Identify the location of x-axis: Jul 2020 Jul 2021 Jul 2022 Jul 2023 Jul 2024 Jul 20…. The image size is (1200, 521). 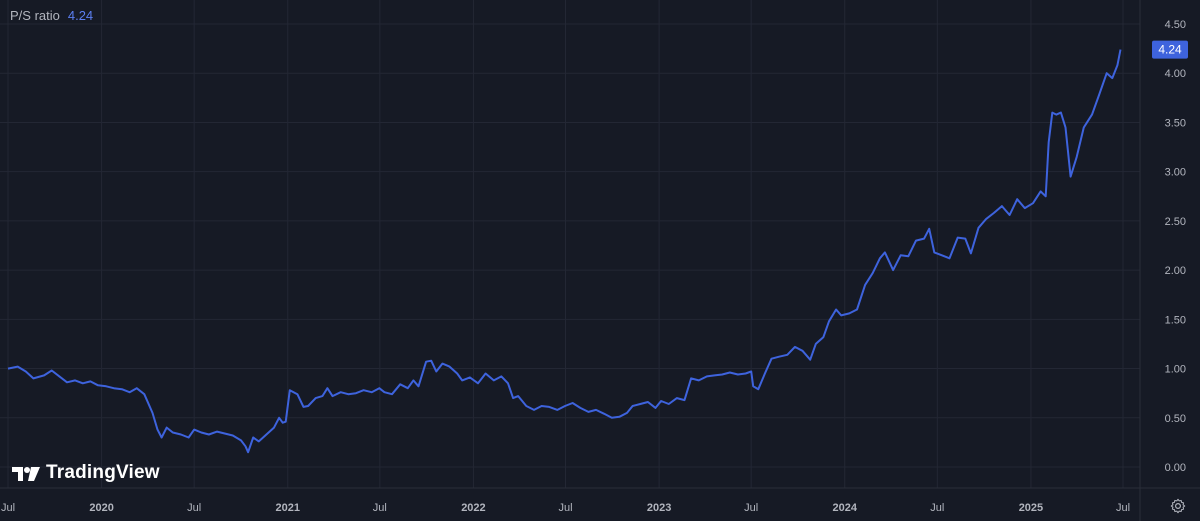
(565, 508).